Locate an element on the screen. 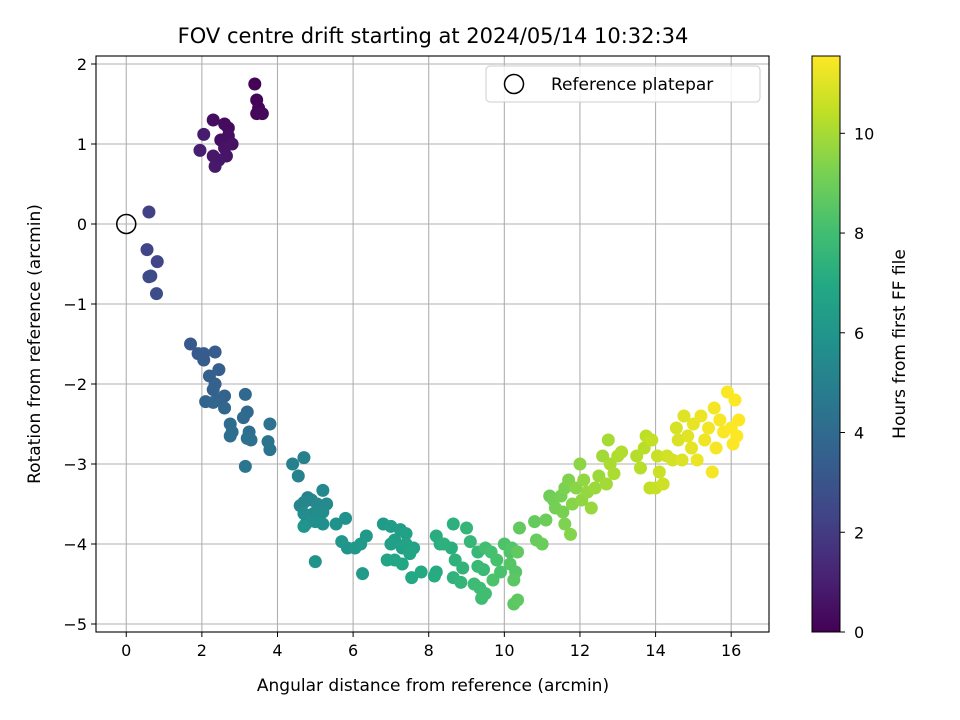  colorbar-ticks: 0 2 4 6 8 10 is located at coordinates (857, 383).